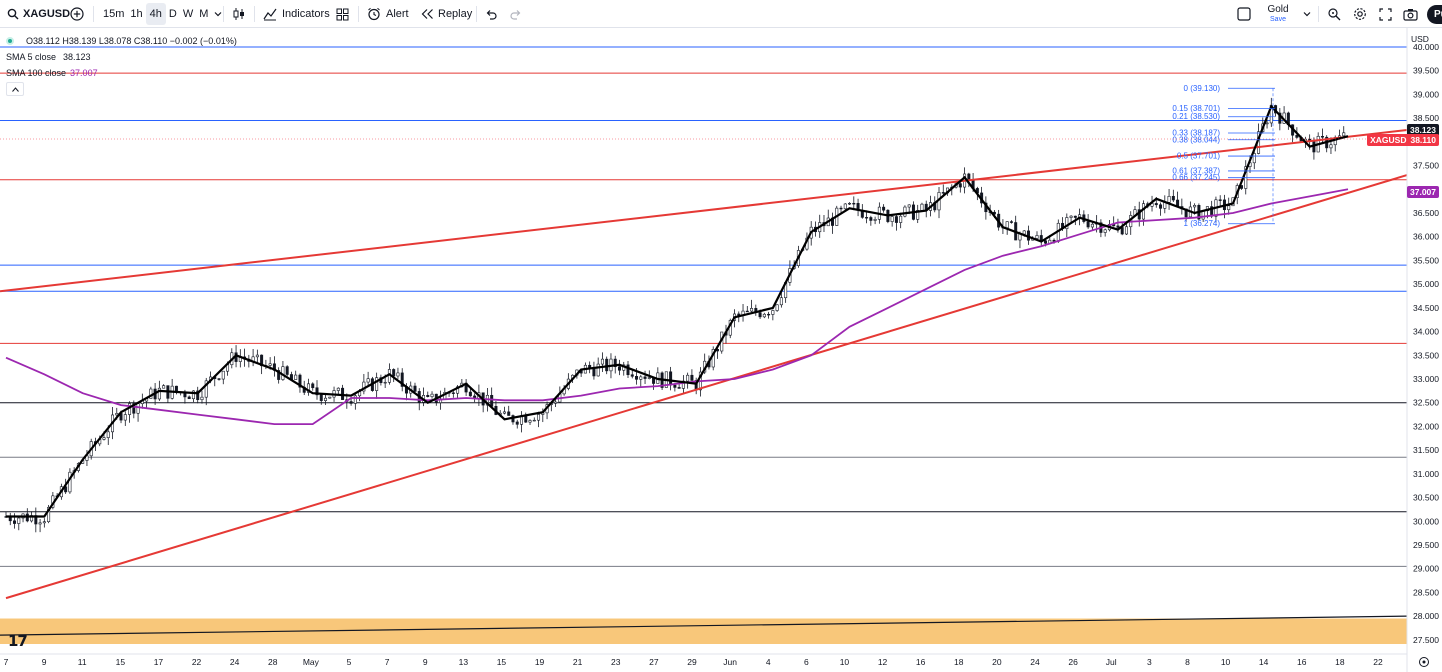  I want to click on time-tick-label: Jun, so click(730, 662).